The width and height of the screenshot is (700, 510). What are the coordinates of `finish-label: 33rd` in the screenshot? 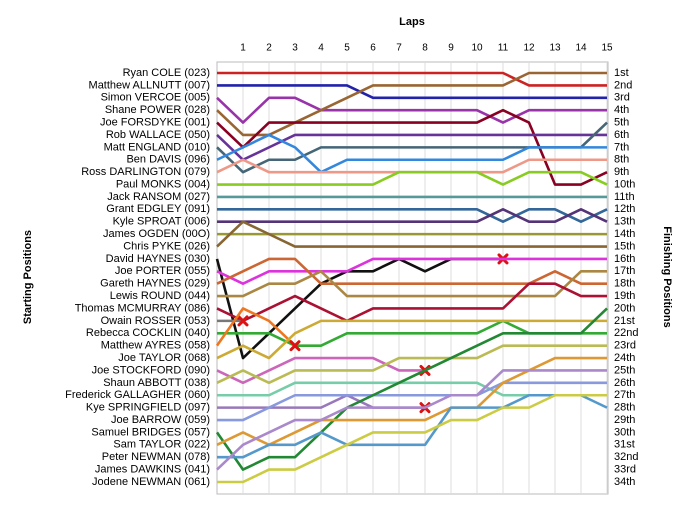 It's located at (625, 470).